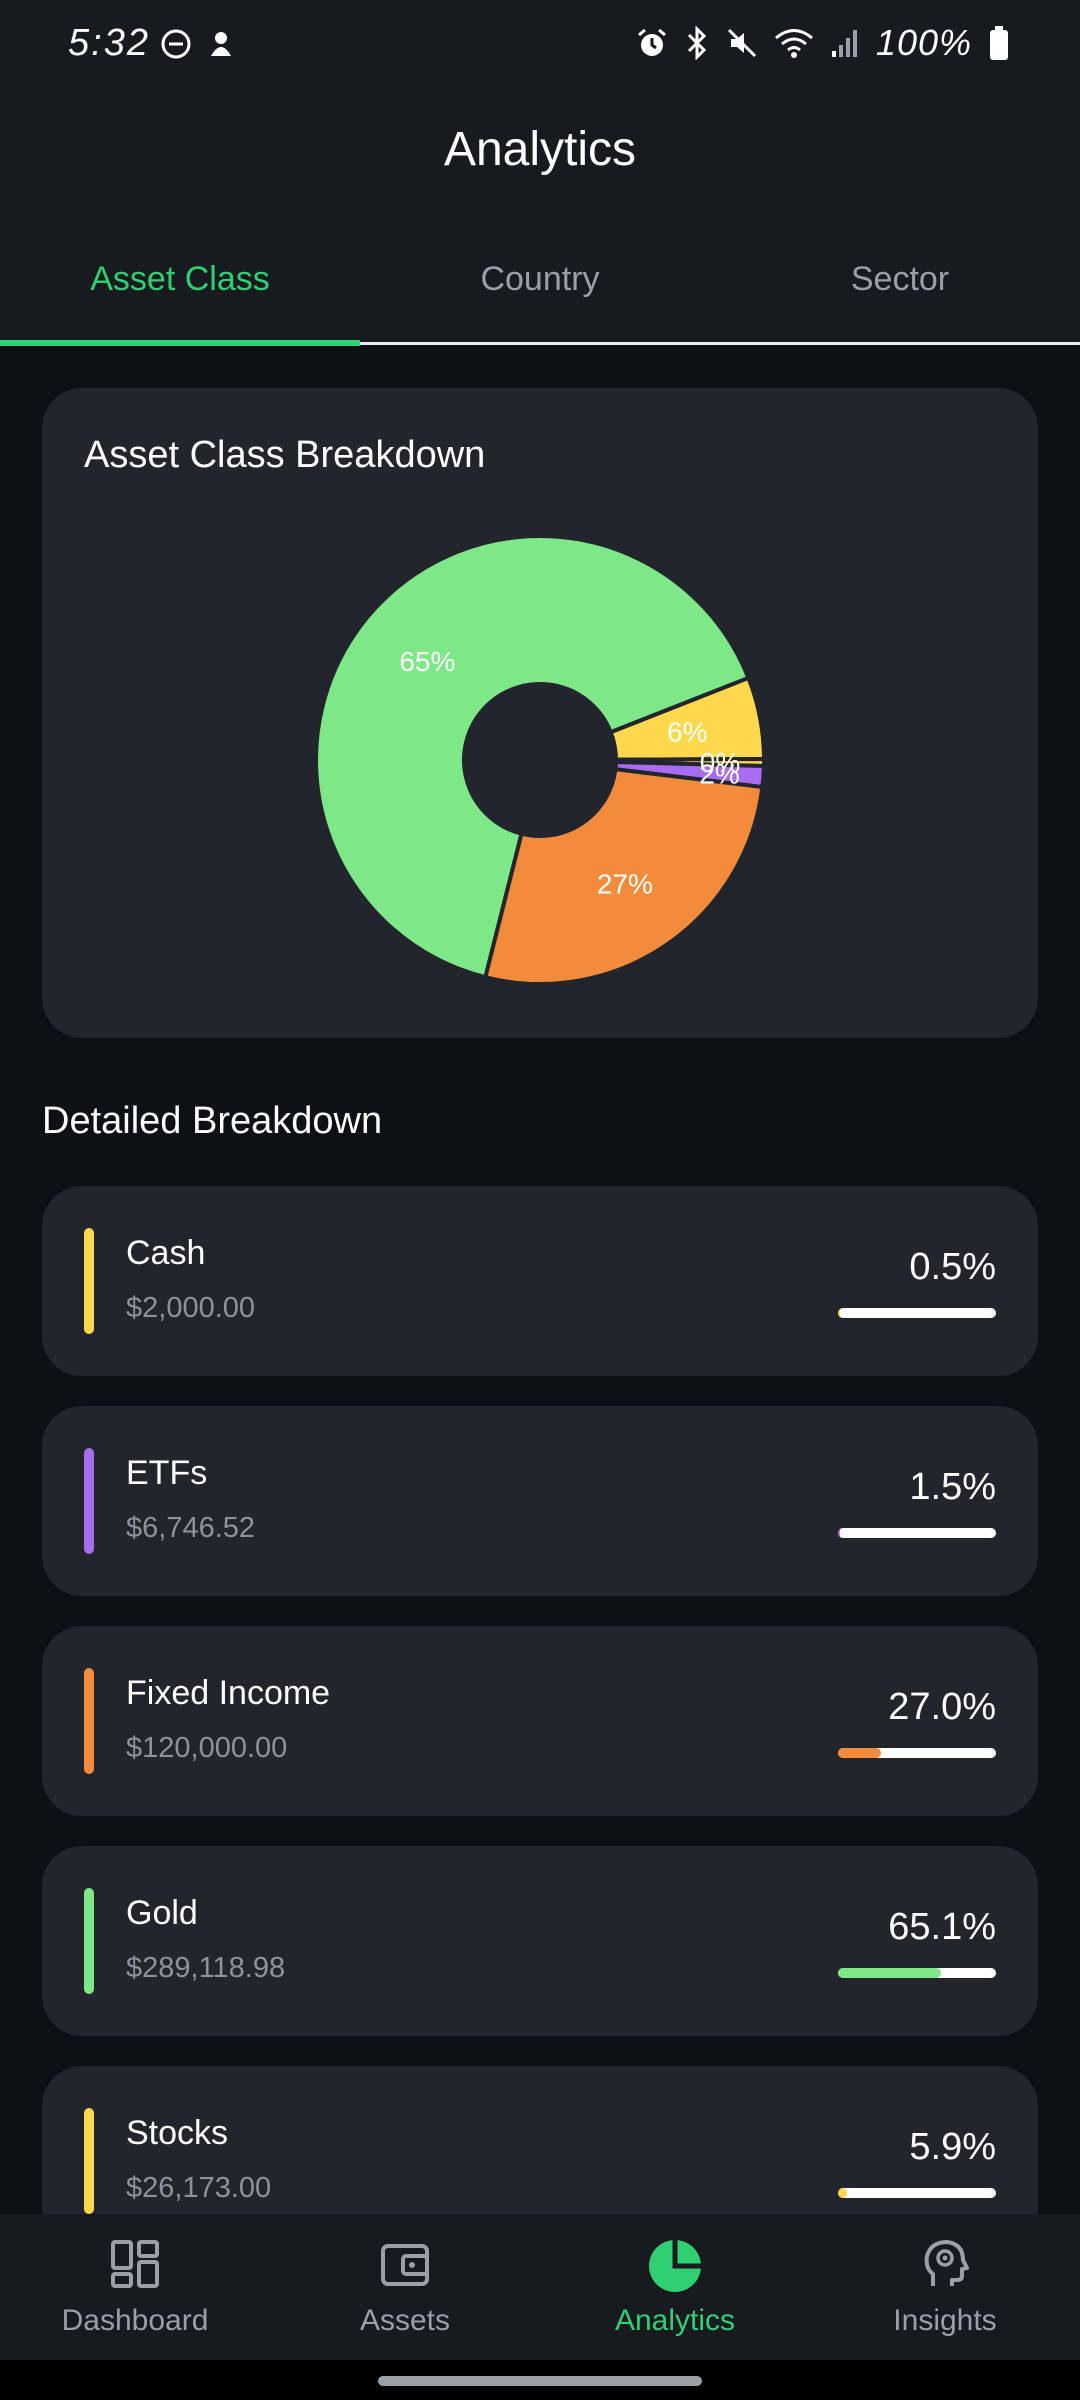  What do you see at coordinates (540, 1941) in the screenshot?
I see `breakdown-row-gold: Gold $289,118.98 65.1%` at bounding box center [540, 1941].